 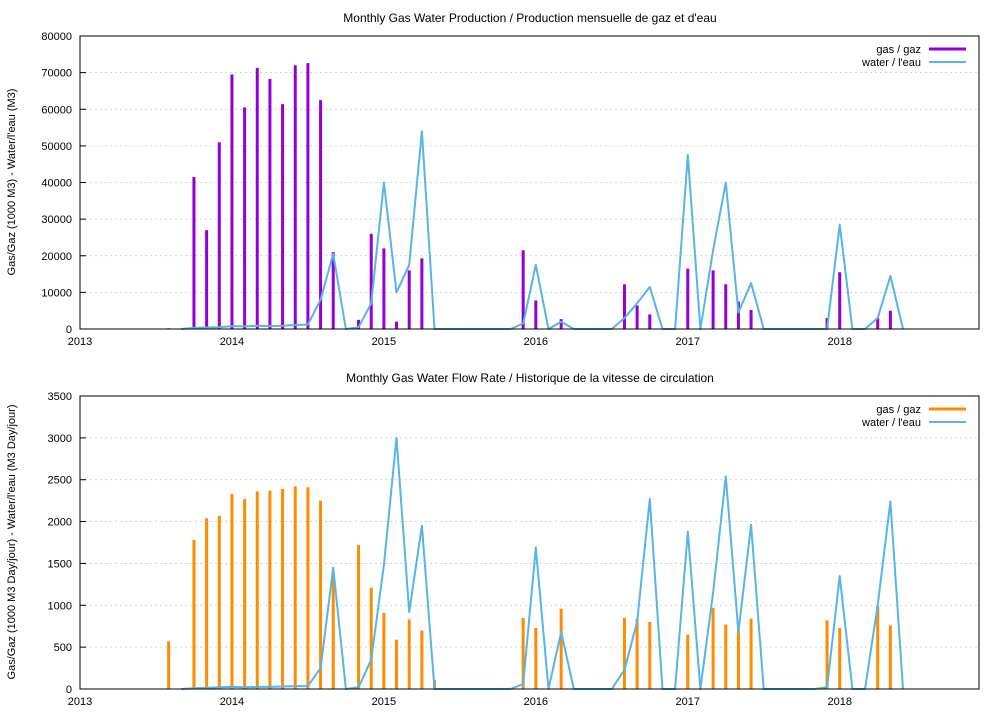 What do you see at coordinates (56, 110) in the screenshot?
I see `y-tick-label: 60000` at bounding box center [56, 110].